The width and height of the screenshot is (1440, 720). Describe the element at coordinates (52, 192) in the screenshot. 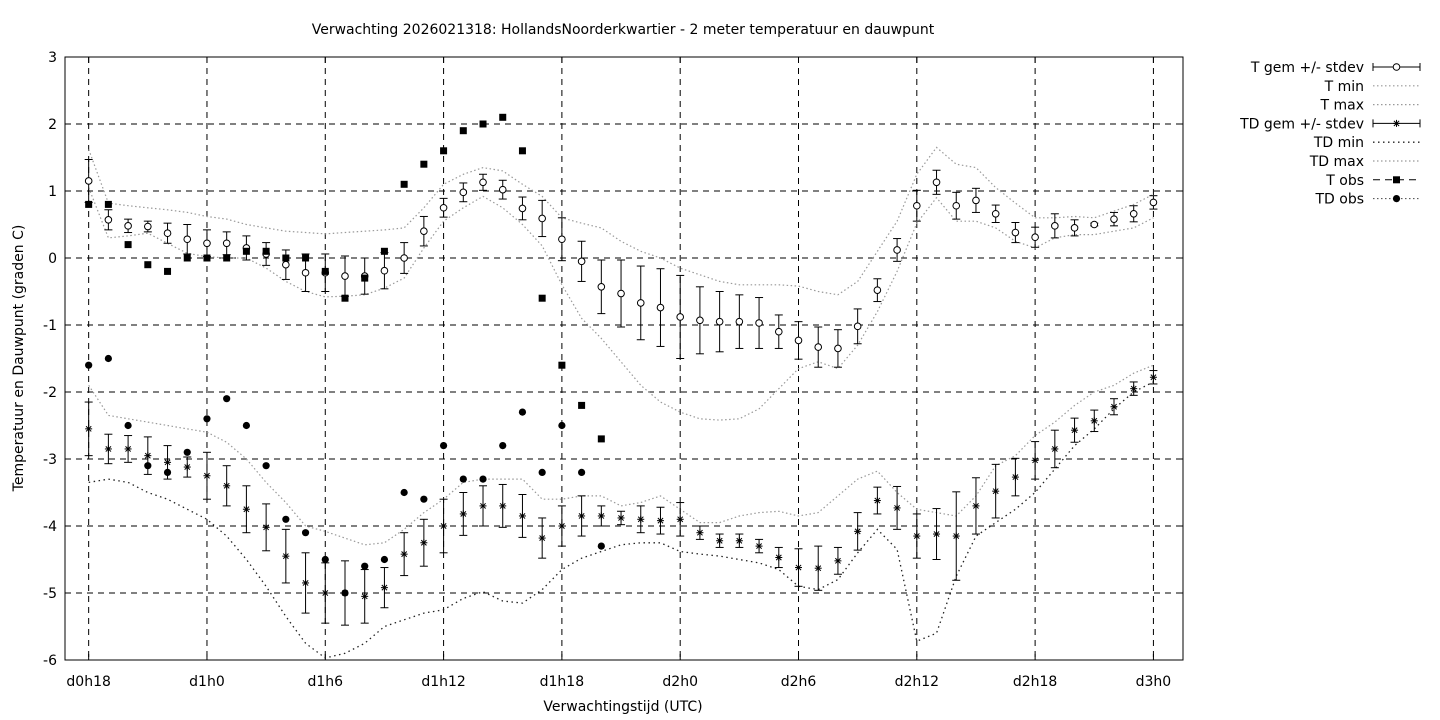

I see `y-tick-label: 1` at that location.